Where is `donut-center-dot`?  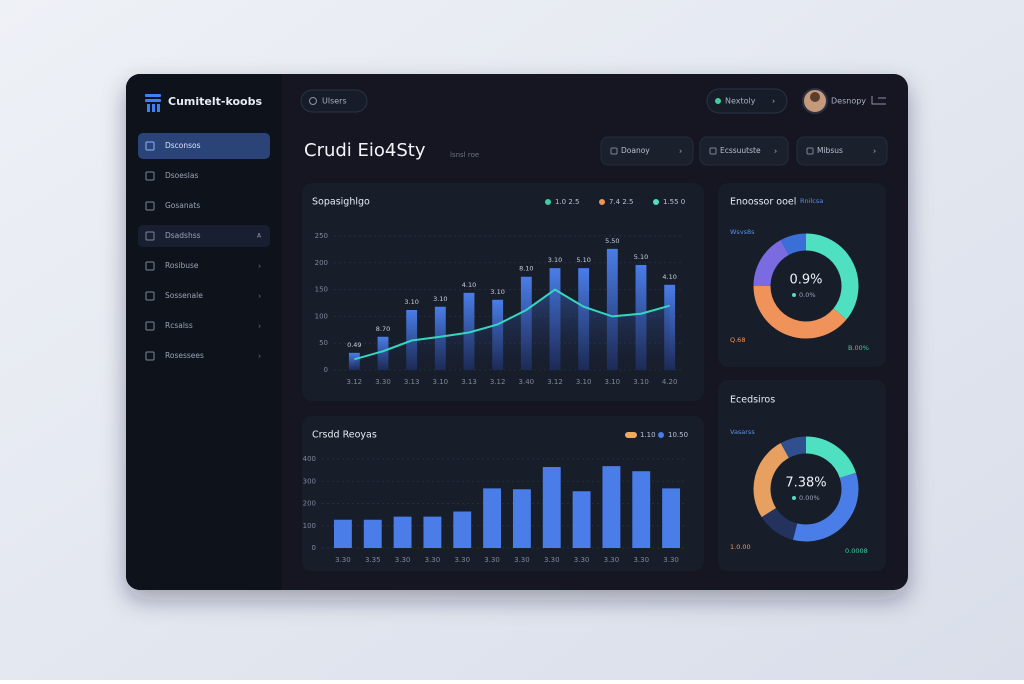 donut-center-dot is located at coordinates (794, 498).